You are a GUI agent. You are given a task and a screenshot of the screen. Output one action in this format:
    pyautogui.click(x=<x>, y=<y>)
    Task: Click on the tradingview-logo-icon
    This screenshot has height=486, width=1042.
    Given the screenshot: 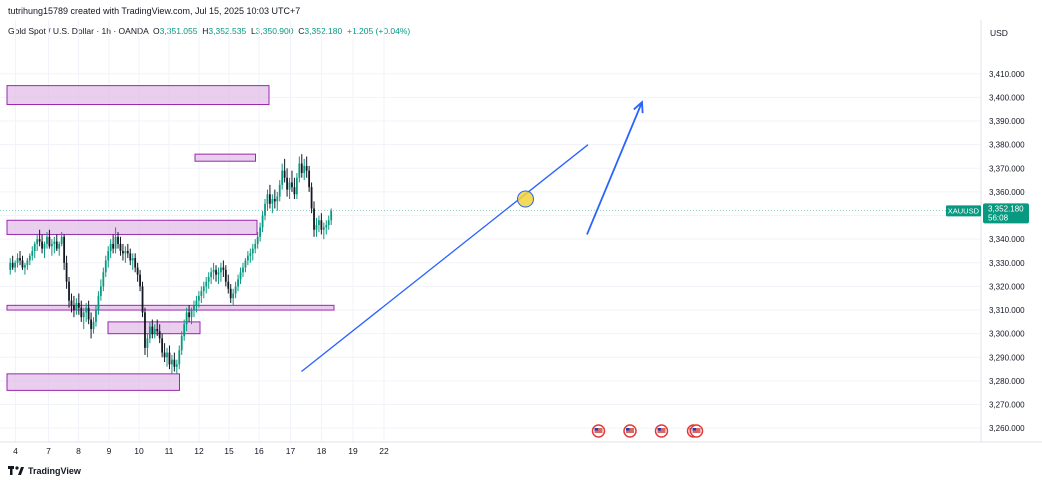 What is the action you would take?
    pyautogui.click(x=16, y=470)
    